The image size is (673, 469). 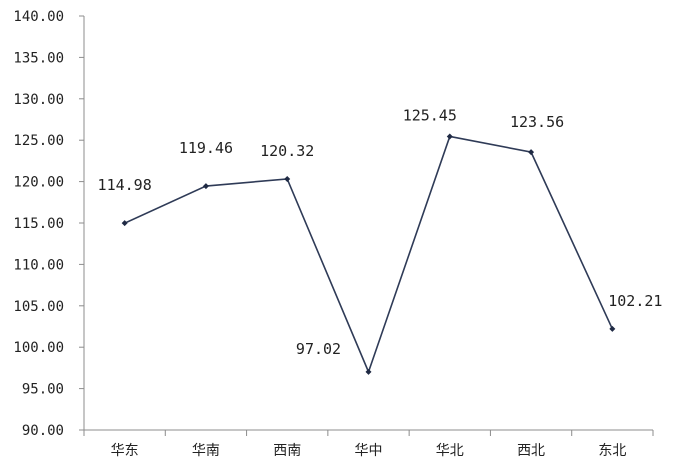 What do you see at coordinates (38, 17) in the screenshot?
I see `y-tick-label: 140.00` at bounding box center [38, 17].